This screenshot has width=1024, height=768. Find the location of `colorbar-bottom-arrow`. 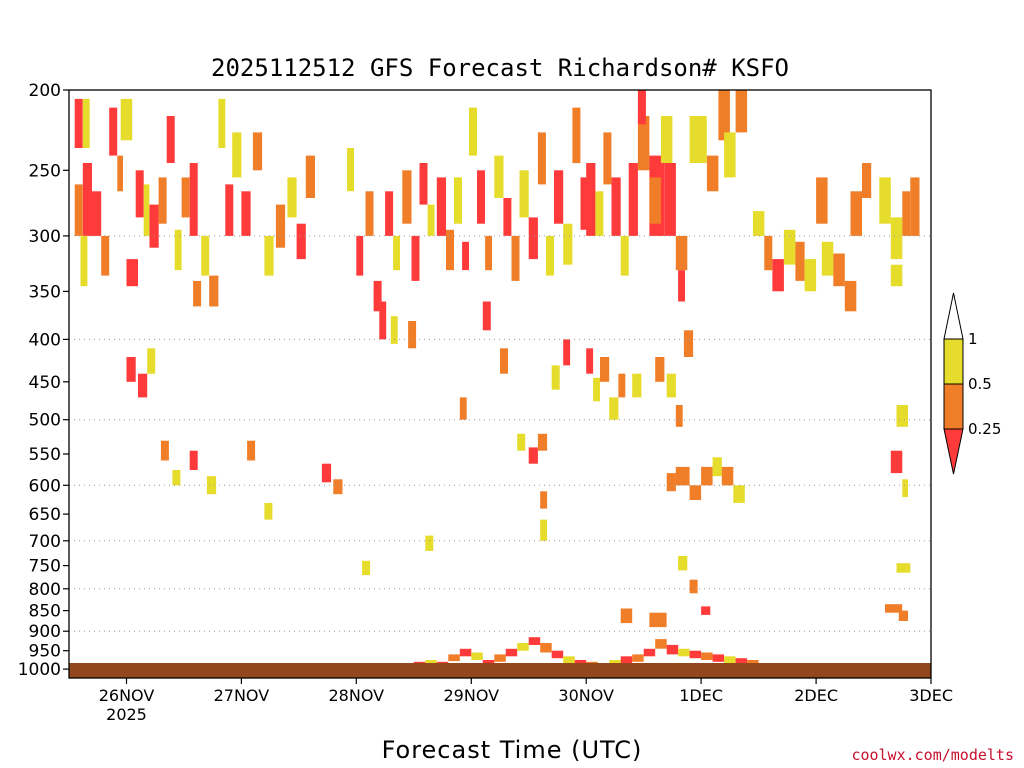

colorbar-bottom-arrow is located at coordinates (953, 451).